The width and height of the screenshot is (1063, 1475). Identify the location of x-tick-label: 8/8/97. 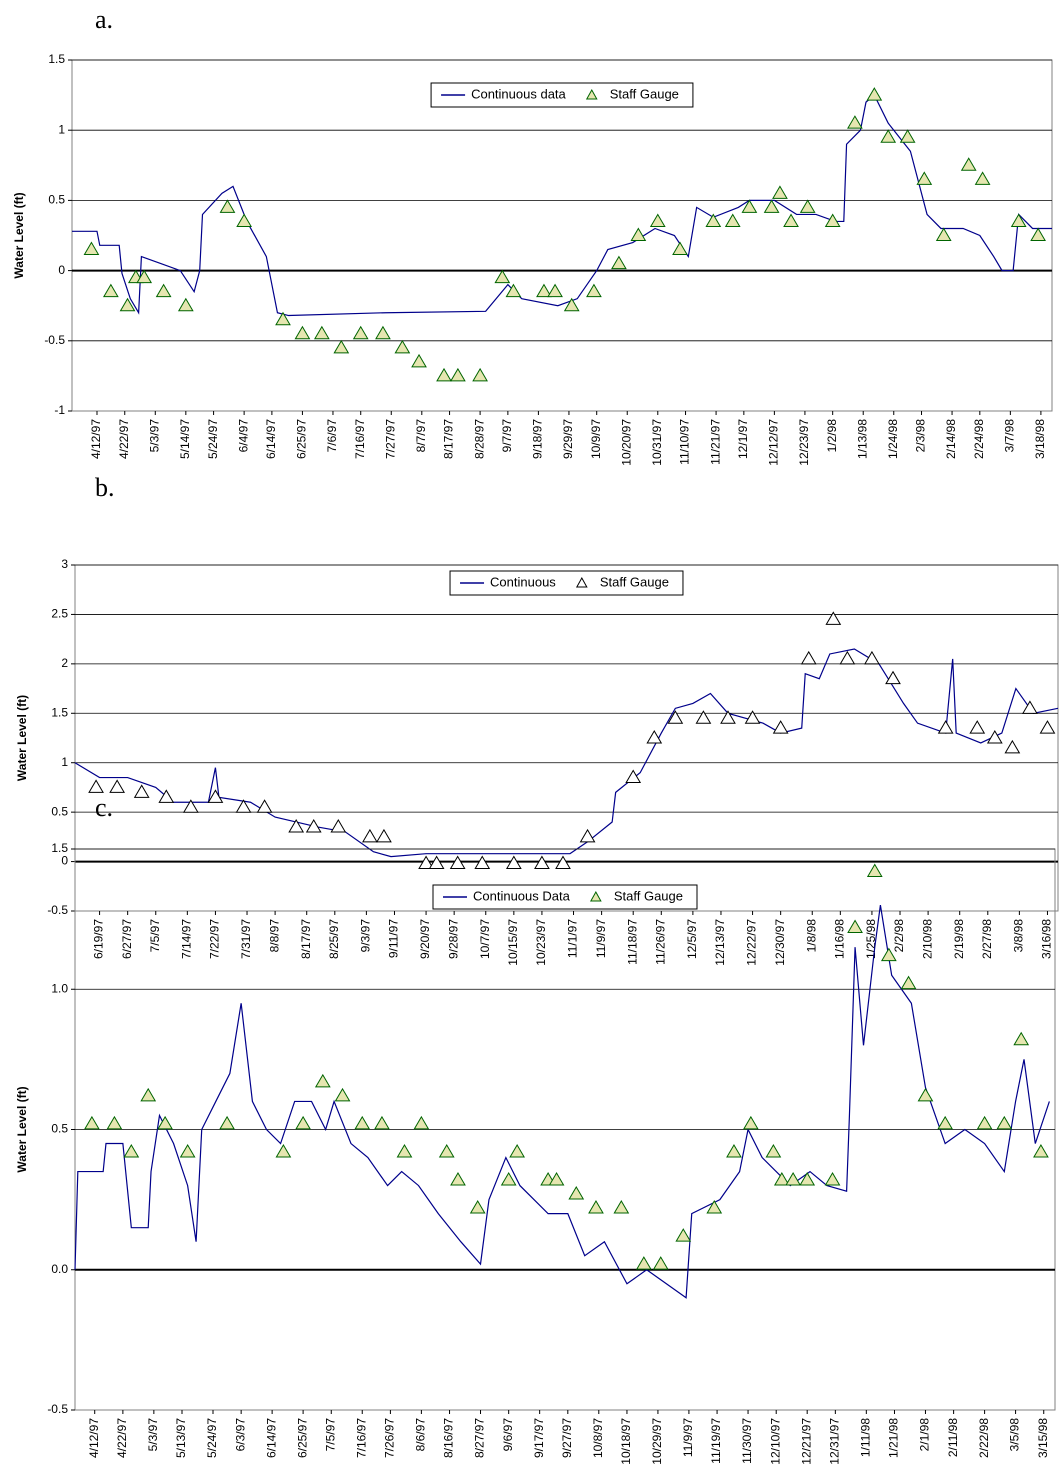
(274, 936).